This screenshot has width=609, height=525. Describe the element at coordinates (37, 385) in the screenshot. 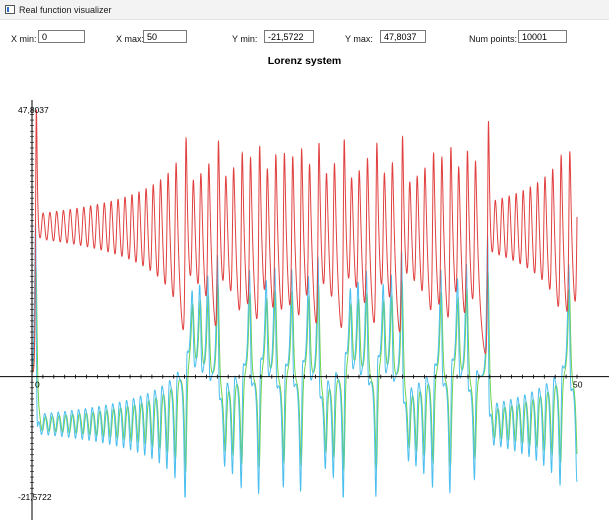

I see `x-tick-label-0: 0` at that location.